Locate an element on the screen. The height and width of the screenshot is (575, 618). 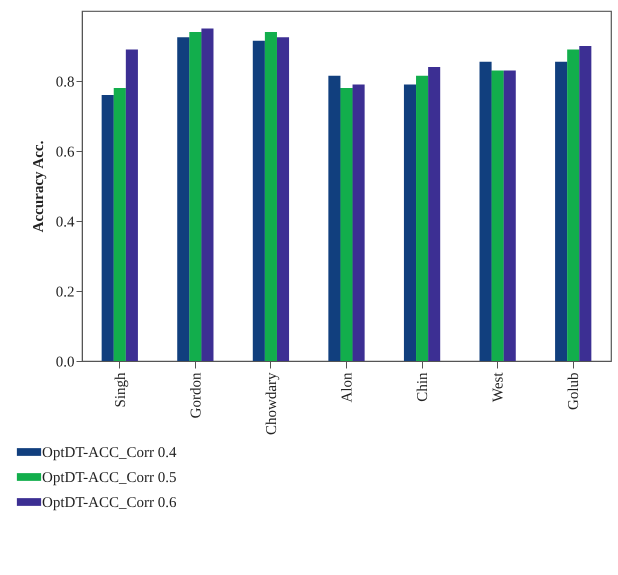
y-tick-label: 0.6 is located at coordinates (65, 152).